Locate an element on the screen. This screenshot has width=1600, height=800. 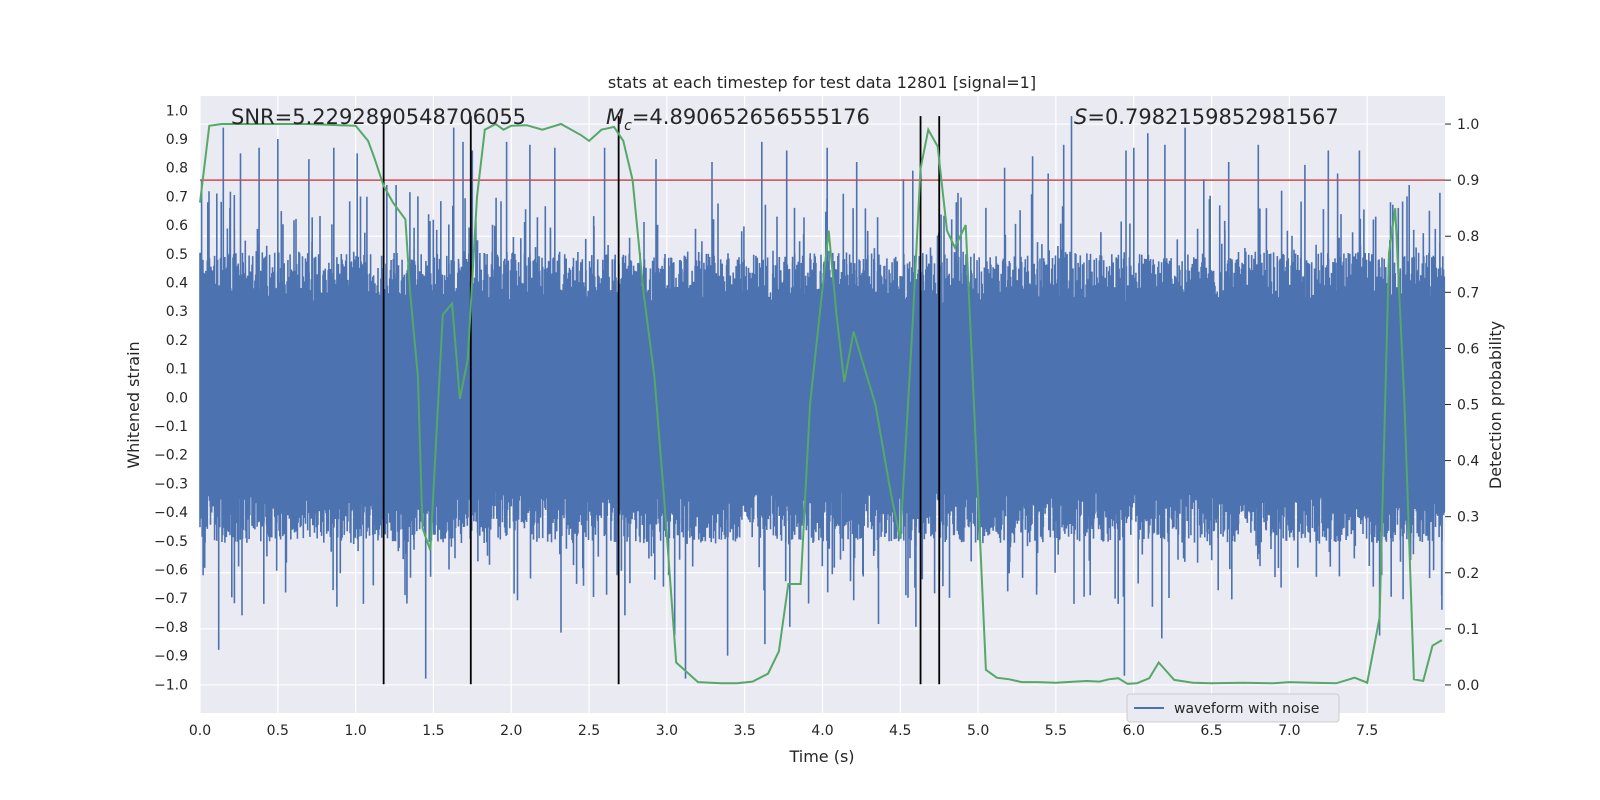
x-tick-label: 2.0 is located at coordinates (511, 731).